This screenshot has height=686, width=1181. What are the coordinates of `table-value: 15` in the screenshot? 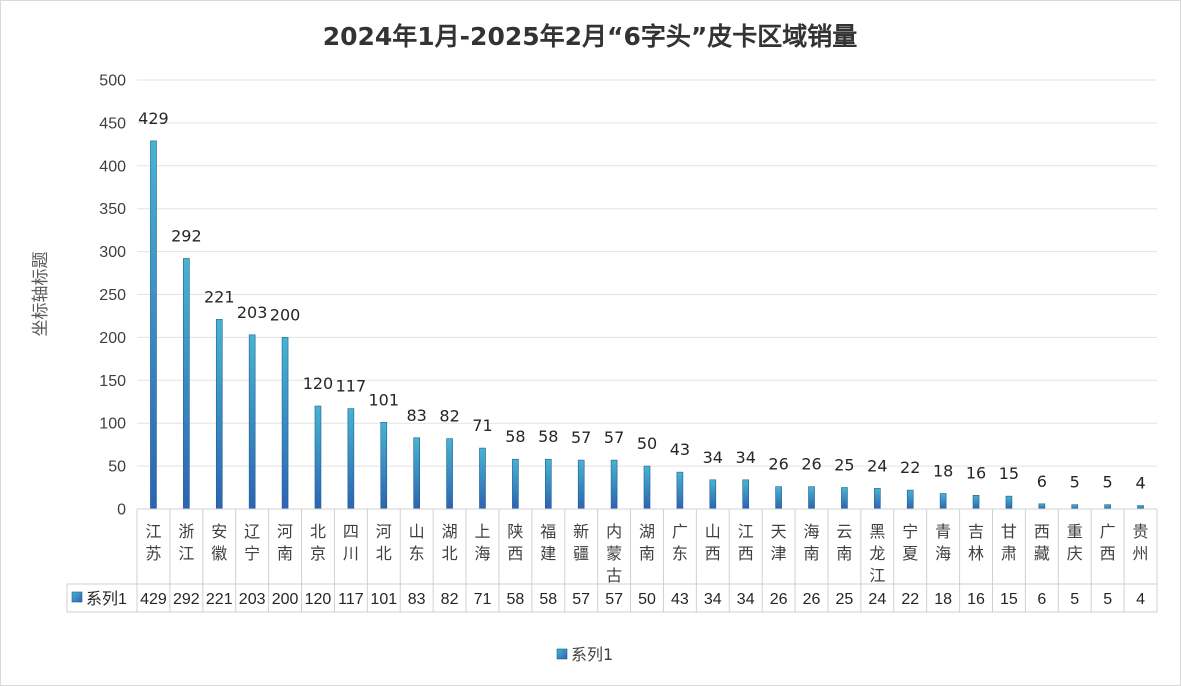 It's located at (1009, 599).